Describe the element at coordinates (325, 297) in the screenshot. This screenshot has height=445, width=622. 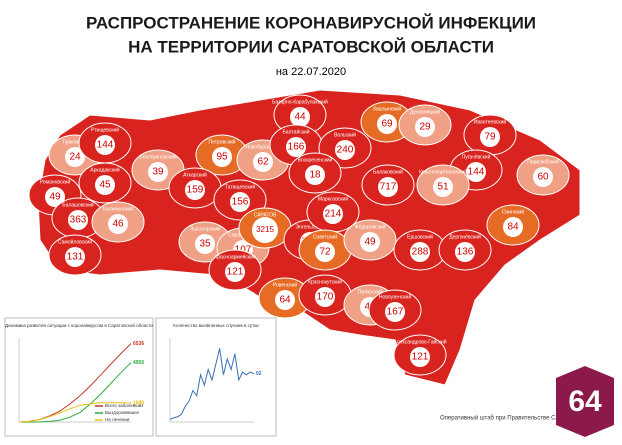
I see `district-count: 170` at that location.